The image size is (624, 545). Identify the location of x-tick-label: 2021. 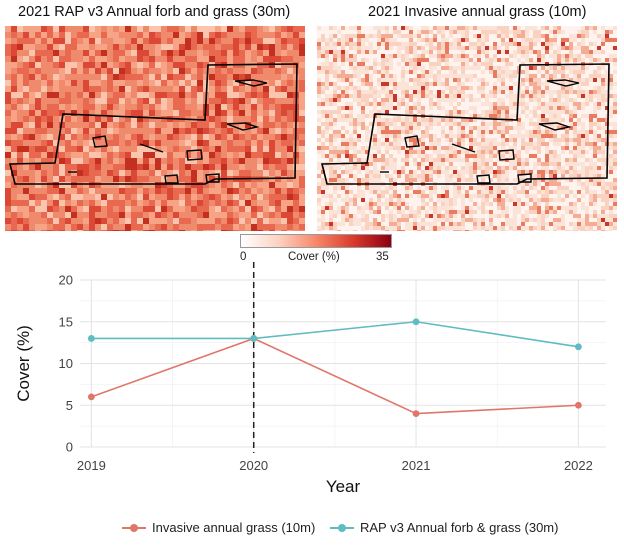
(416, 465).